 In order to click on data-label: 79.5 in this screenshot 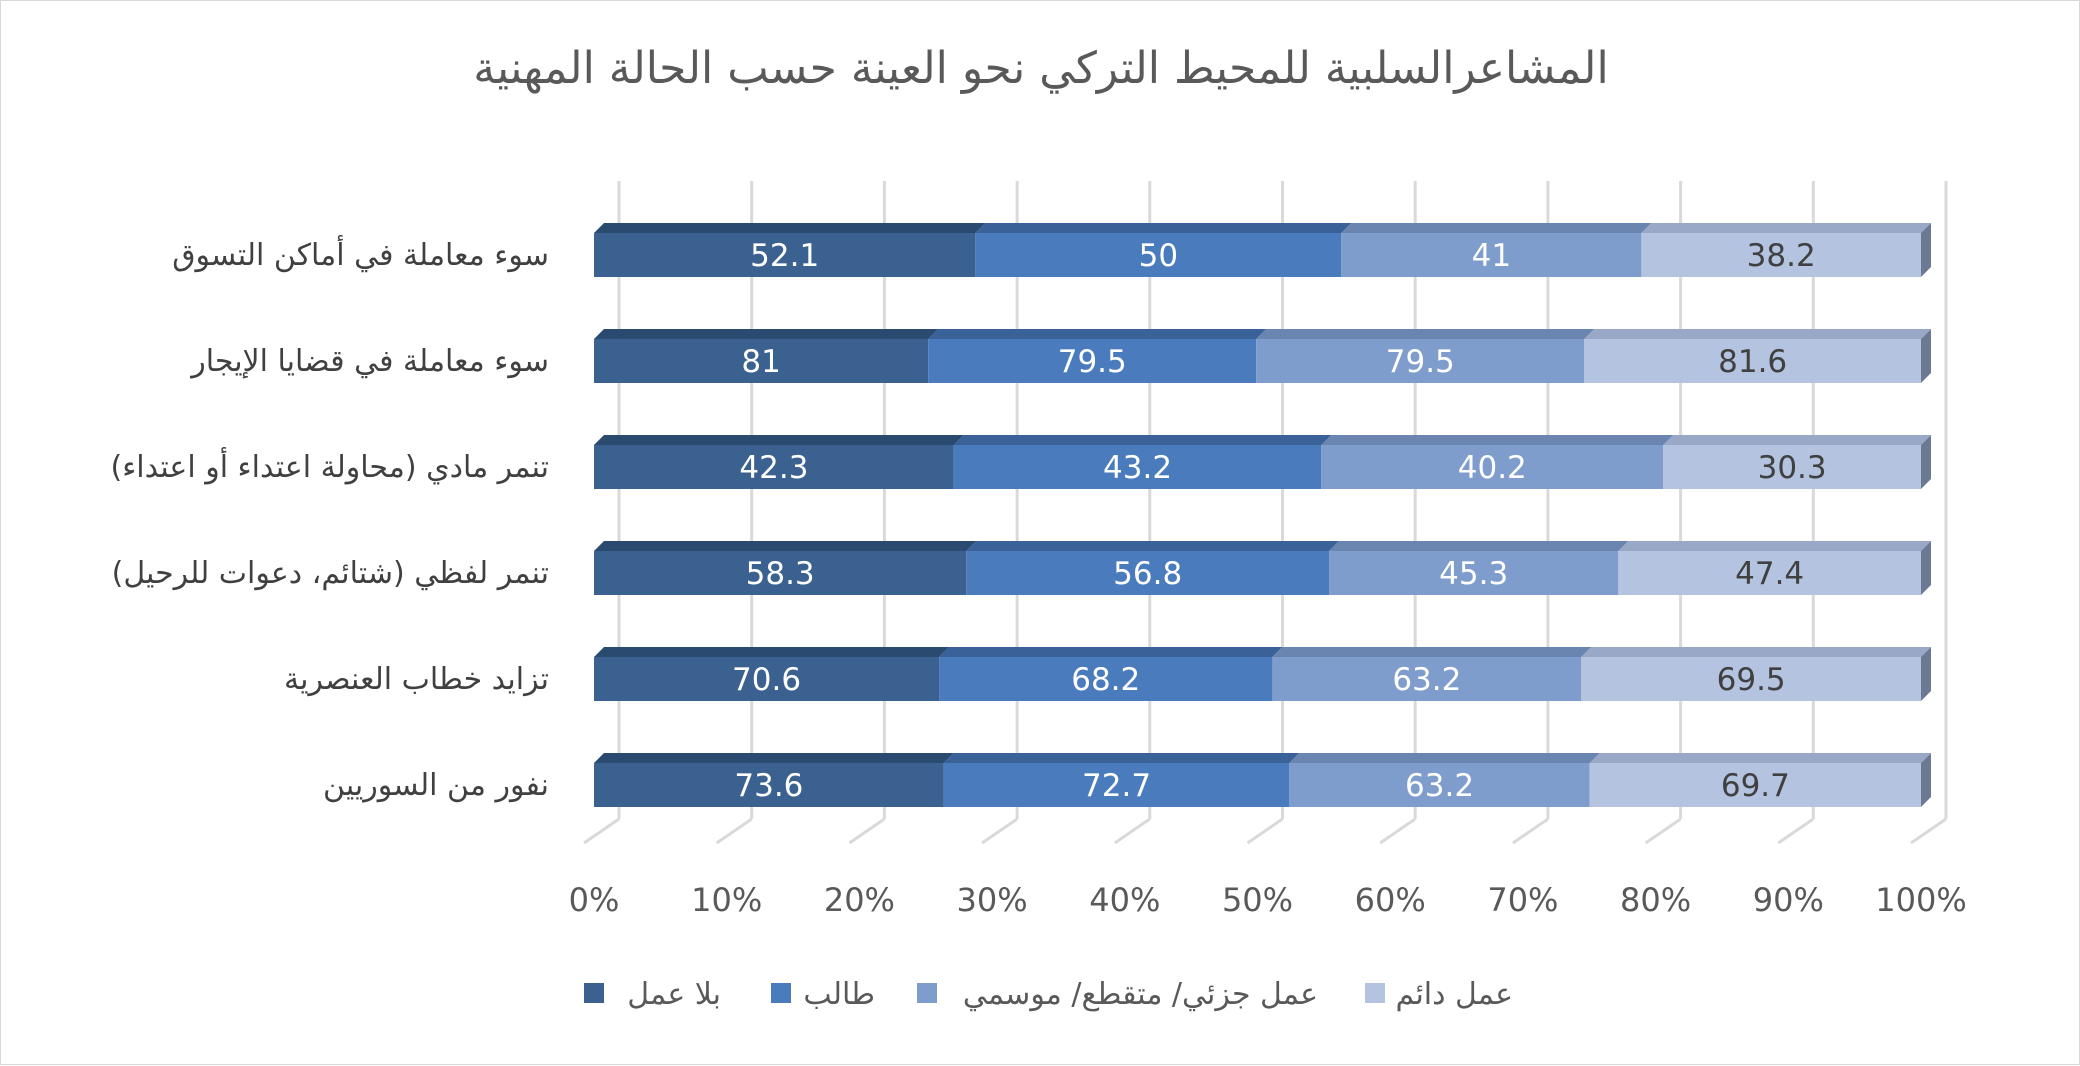, I will do `click(1420, 362)`.